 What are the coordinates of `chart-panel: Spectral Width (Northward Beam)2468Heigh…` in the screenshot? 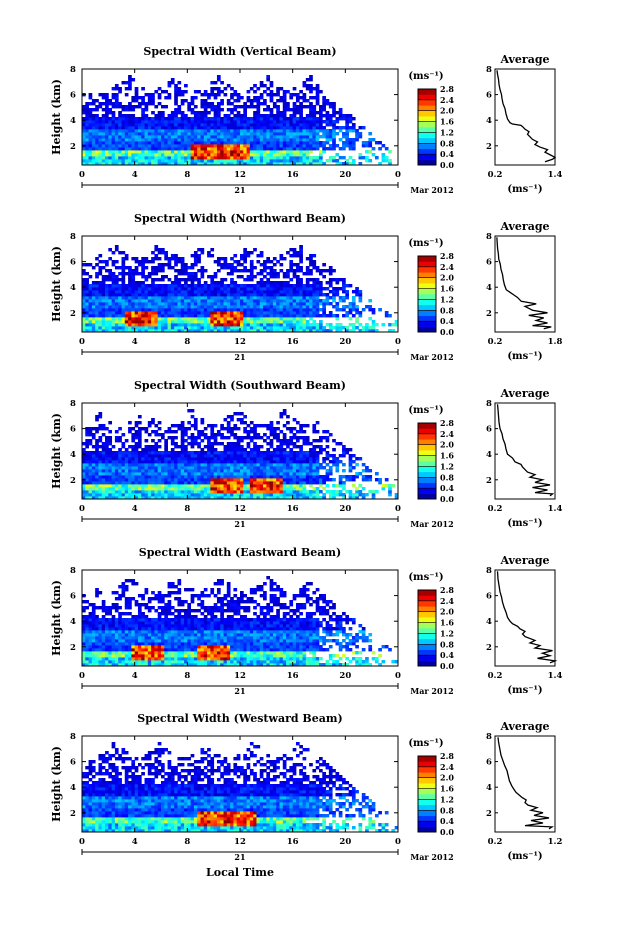 It's located at (306, 287).